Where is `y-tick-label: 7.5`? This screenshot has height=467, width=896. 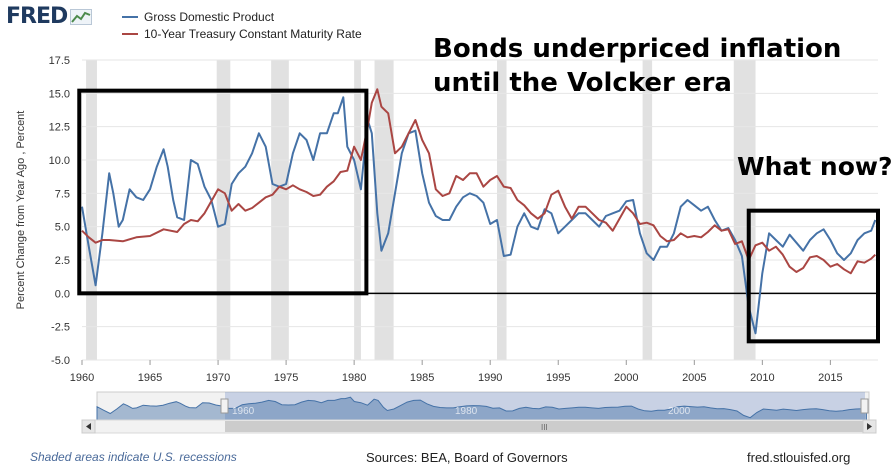
y-tick-label: 7.5 is located at coordinates (62, 194).